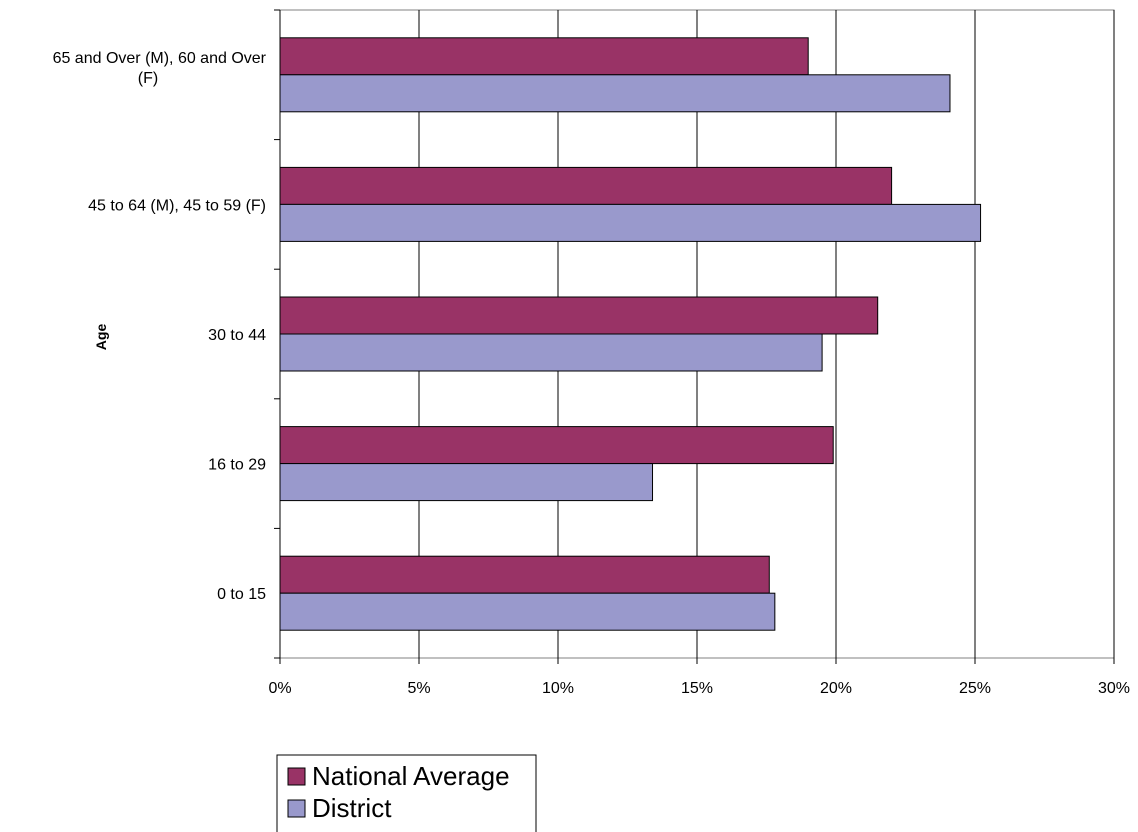  I want to click on legend-label: National Average, so click(411, 776).